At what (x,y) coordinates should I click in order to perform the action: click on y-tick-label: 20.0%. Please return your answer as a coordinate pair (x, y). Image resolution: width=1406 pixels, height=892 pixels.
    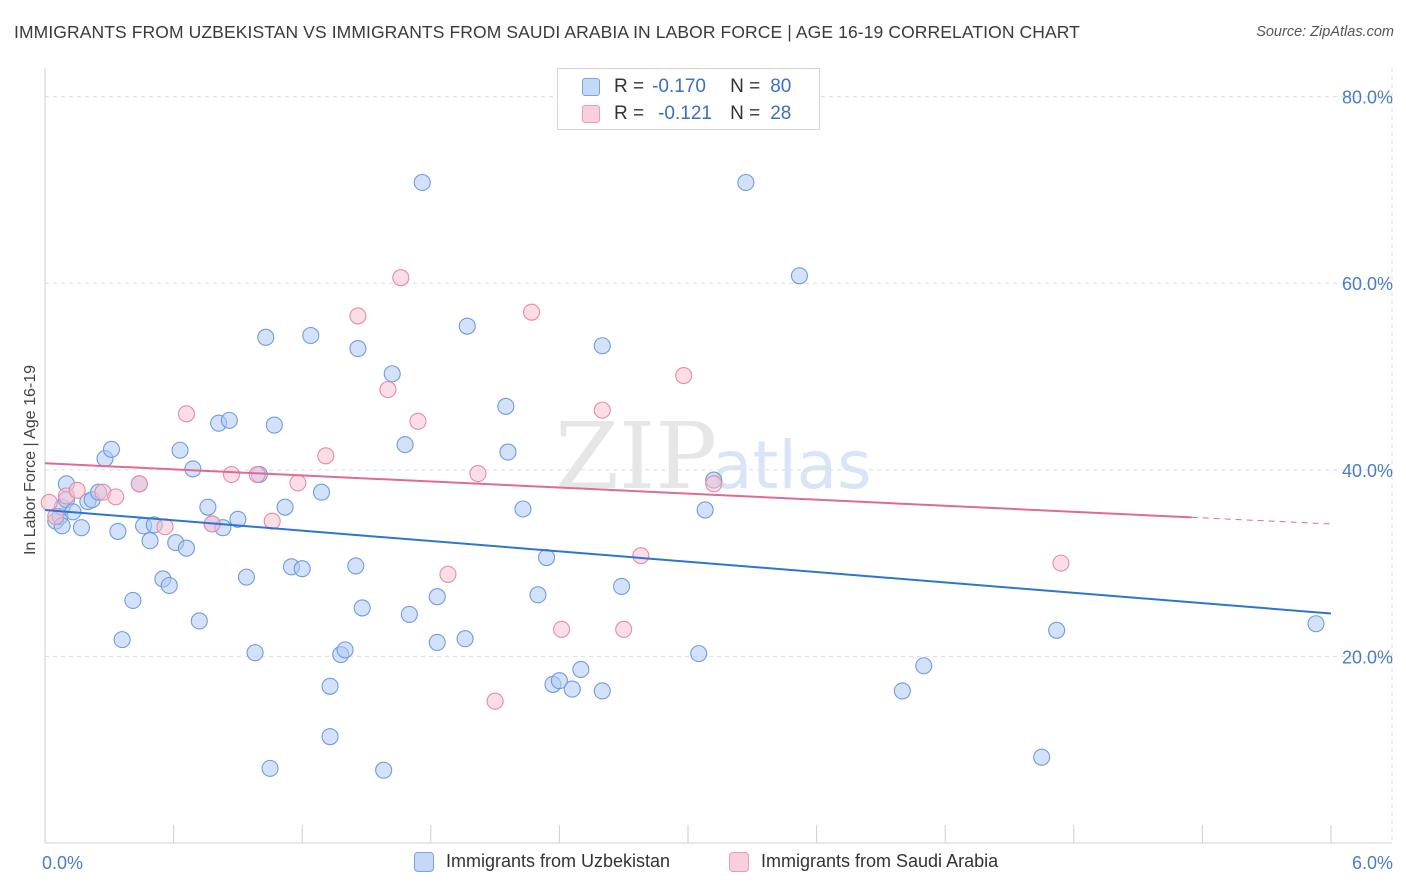
    Looking at the image, I should click on (1367, 657).